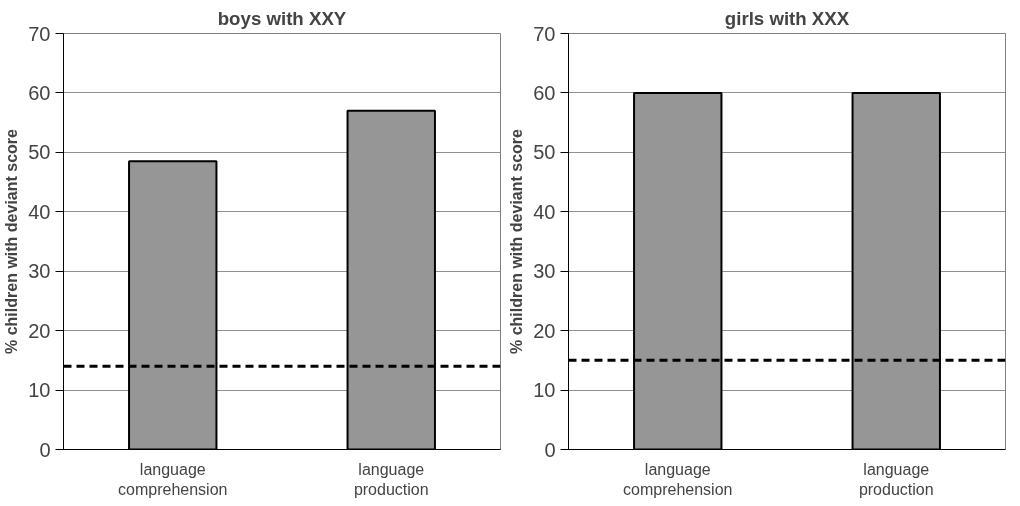  Describe the element at coordinates (787, 18) in the screenshot. I see `chart-title: girls with XXX` at that location.